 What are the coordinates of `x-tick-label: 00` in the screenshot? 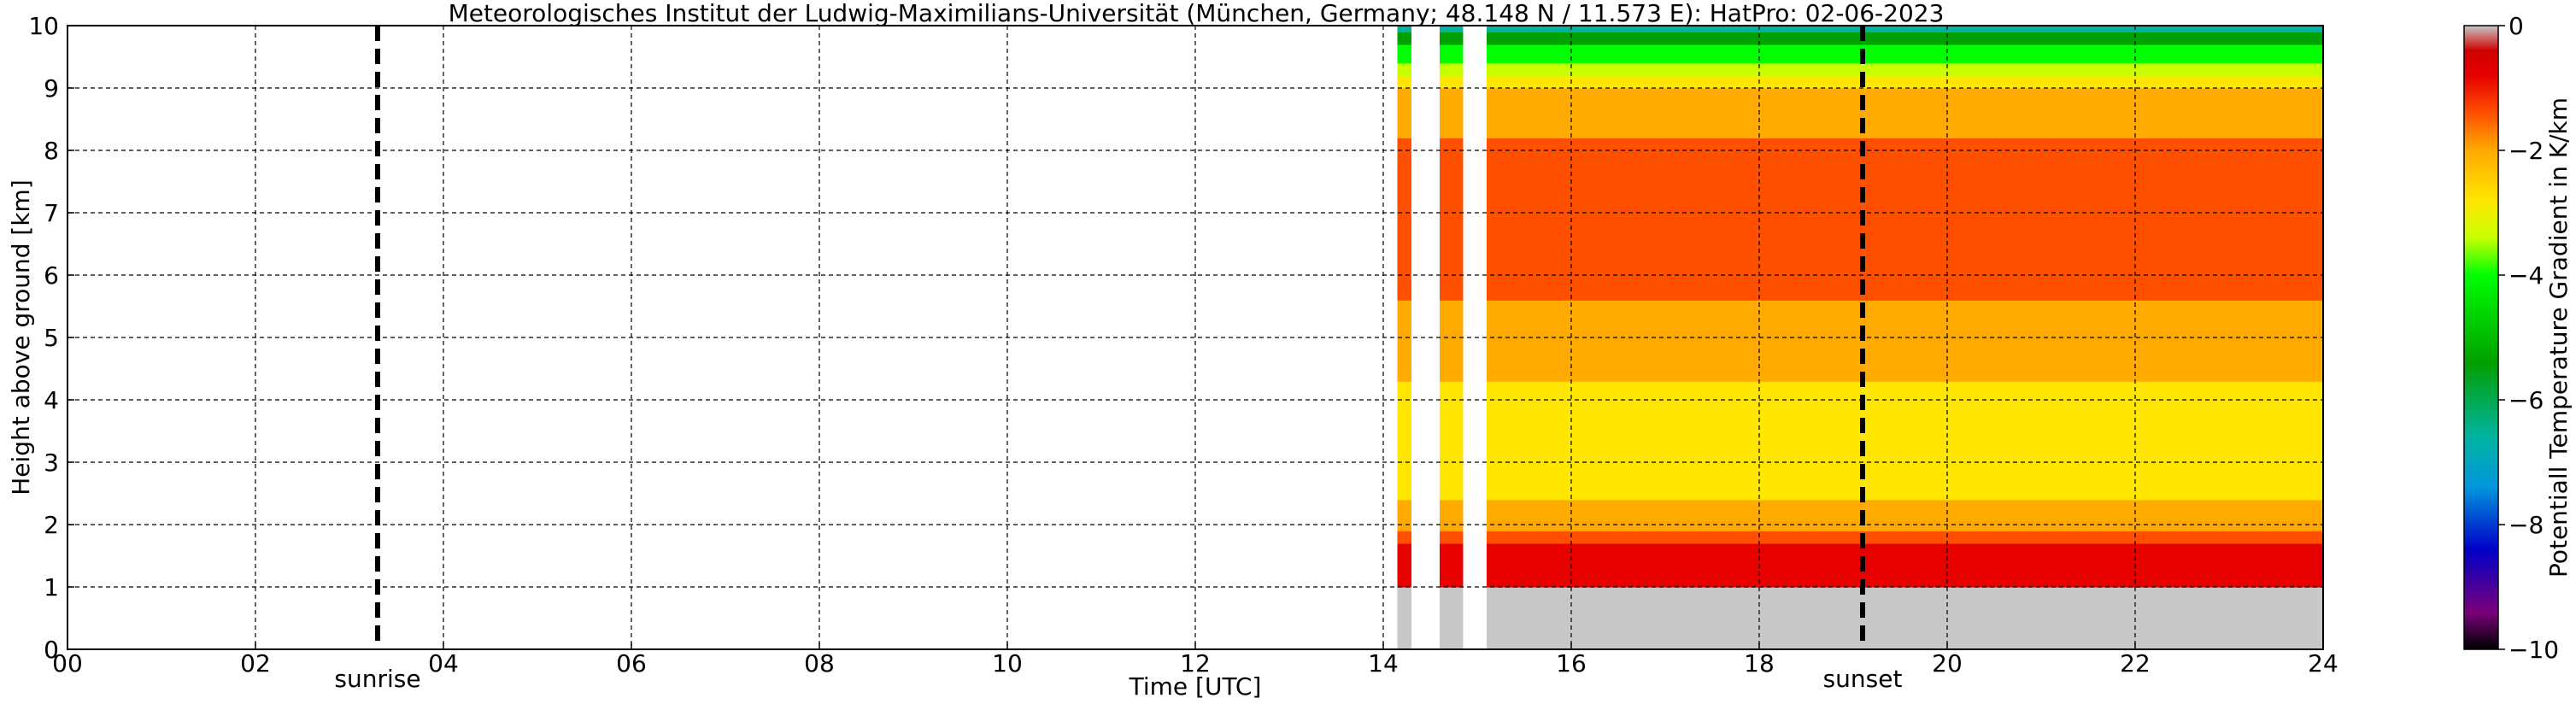 It's located at (67, 663).